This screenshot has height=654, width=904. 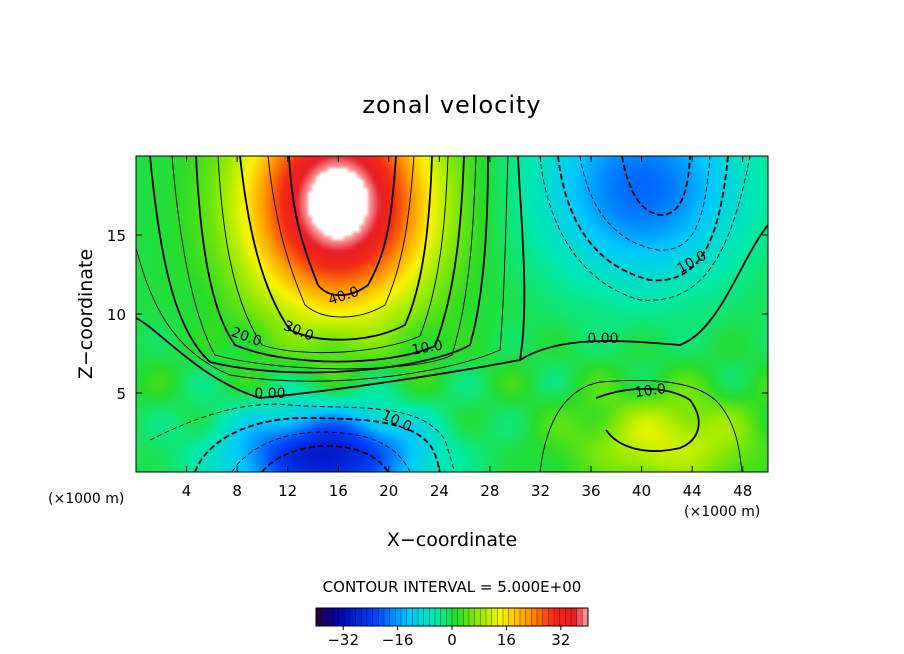 What do you see at coordinates (325, 458) in the screenshot?
I see `contour-neg20-lower` at bounding box center [325, 458].